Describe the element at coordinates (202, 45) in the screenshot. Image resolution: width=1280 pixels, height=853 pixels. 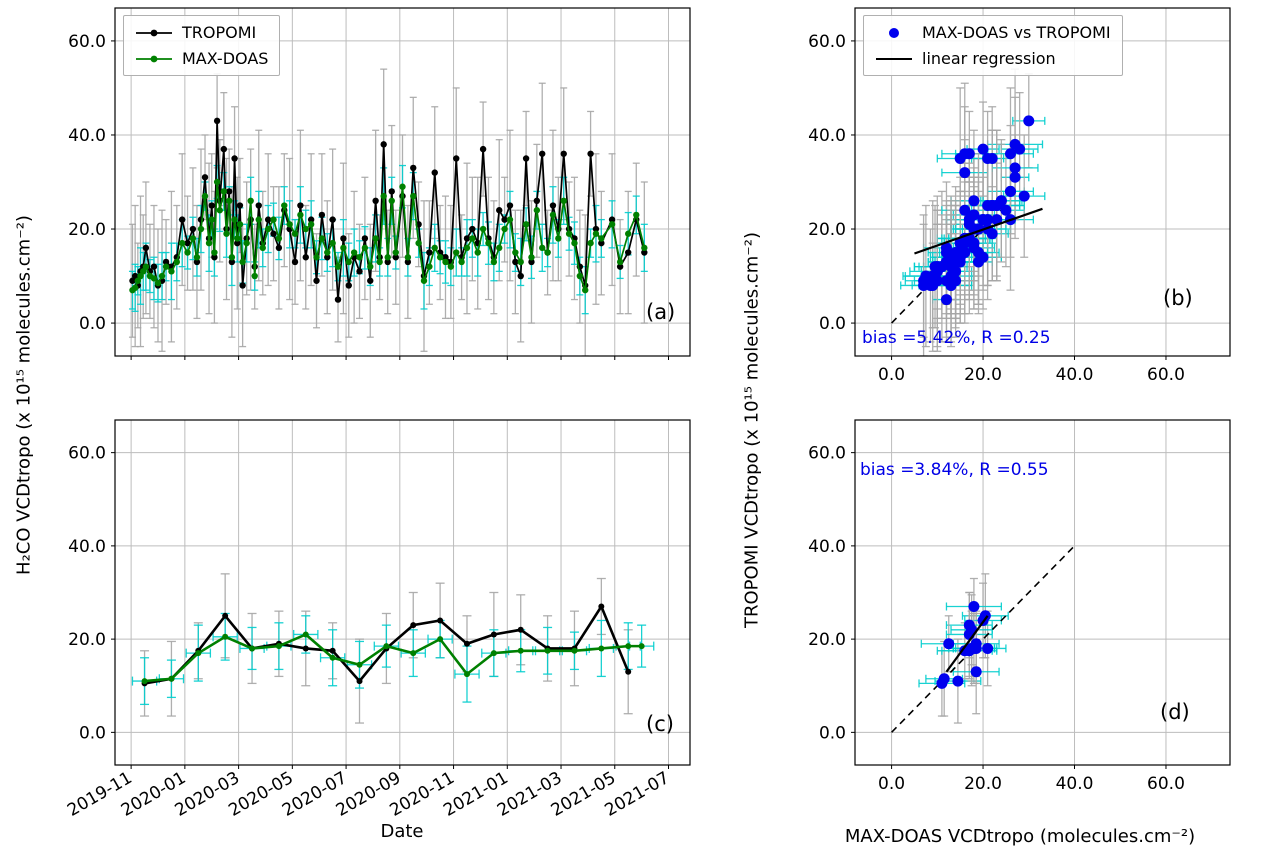
I see `legend-panel-a: TROPOMI MAX-DOAS` at that location.